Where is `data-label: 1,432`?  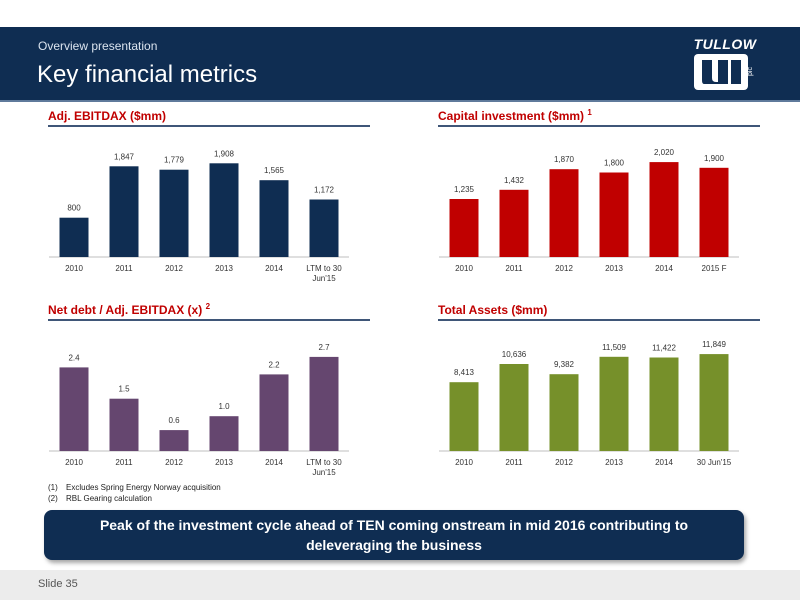 data-label: 1,432 is located at coordinates (514, 180).